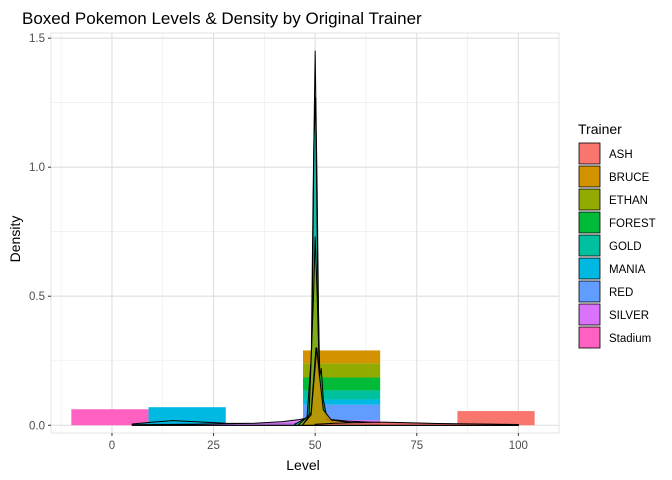 This screenshot has width=672, height=480. Describe the element at coordinates (496, 418) in the screenshot. I see `bar-ash` at that location.